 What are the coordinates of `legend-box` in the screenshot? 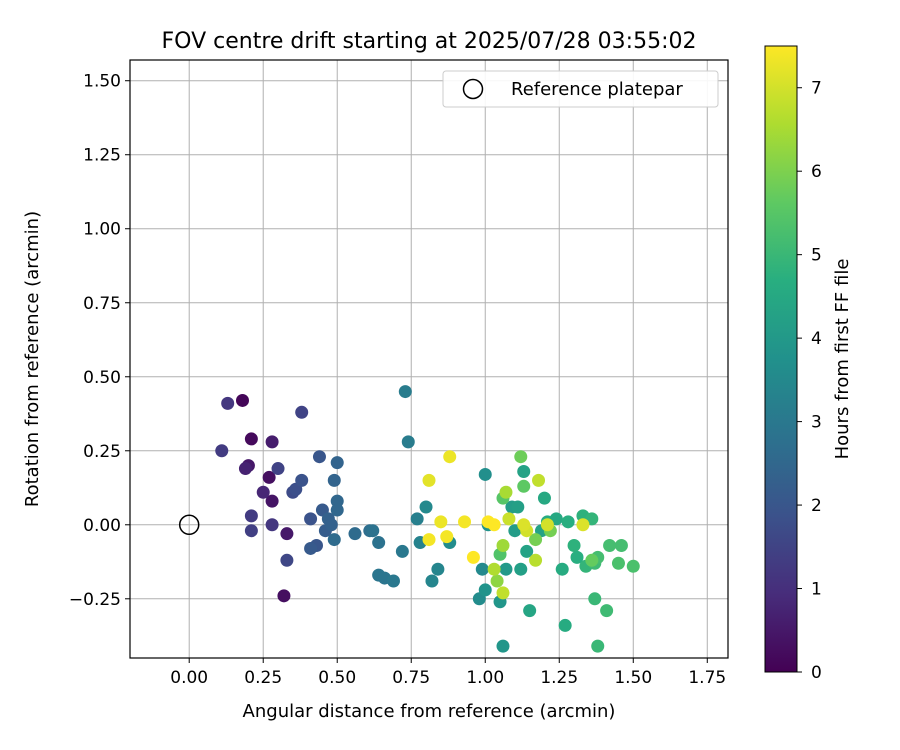 It's located at (580, 89).